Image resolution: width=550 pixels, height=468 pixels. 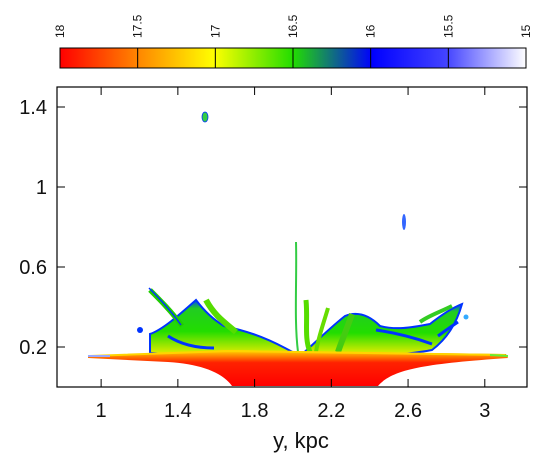 I want to click on spray-plume-left, so click(x=226, y=328).